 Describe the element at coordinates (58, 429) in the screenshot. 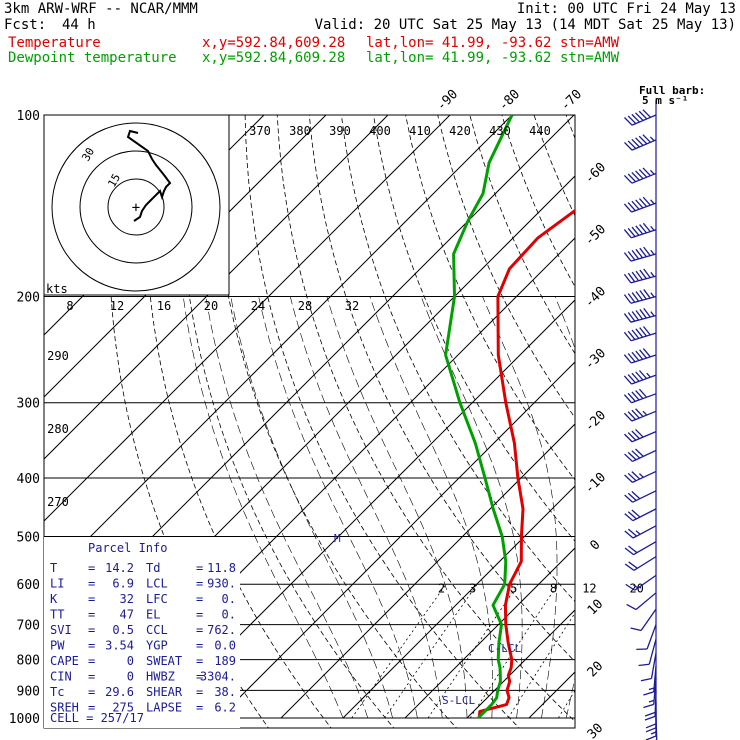

I see `theta-label-lower: 280` at that location.